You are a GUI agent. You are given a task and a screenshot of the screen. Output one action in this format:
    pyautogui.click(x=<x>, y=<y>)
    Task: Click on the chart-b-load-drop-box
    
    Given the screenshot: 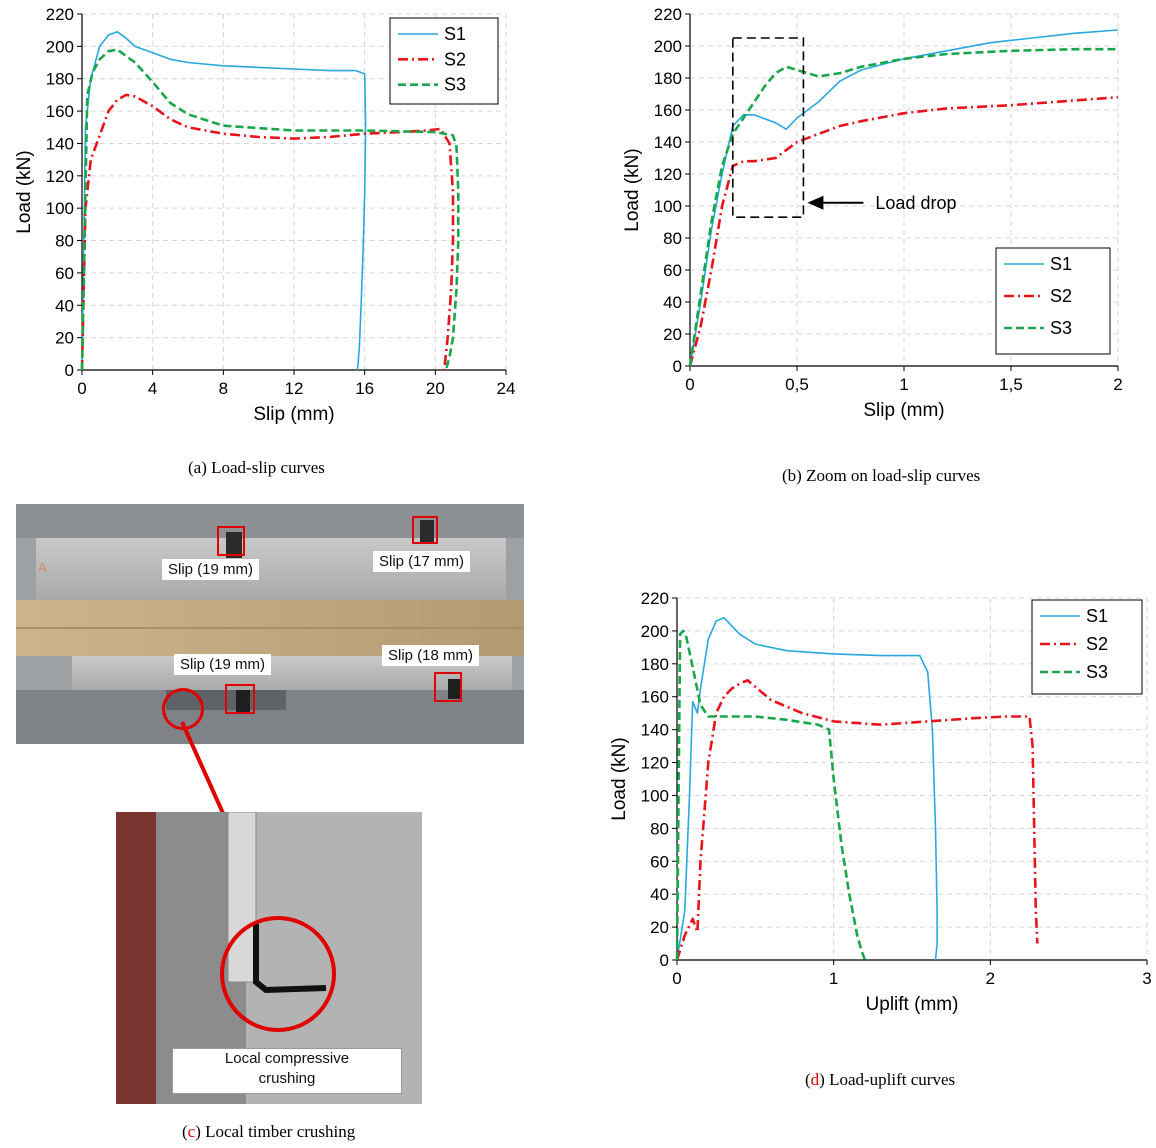 What is the action you would take?
    pyautogui.click(x=768, y=127)
    